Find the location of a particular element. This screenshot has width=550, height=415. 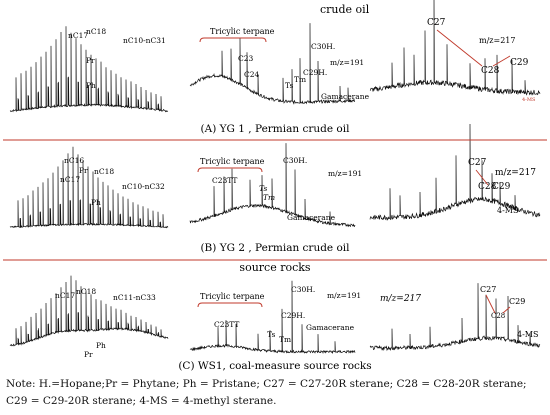

range-label: nC10-nC31 is located at coordinates (144, 40).